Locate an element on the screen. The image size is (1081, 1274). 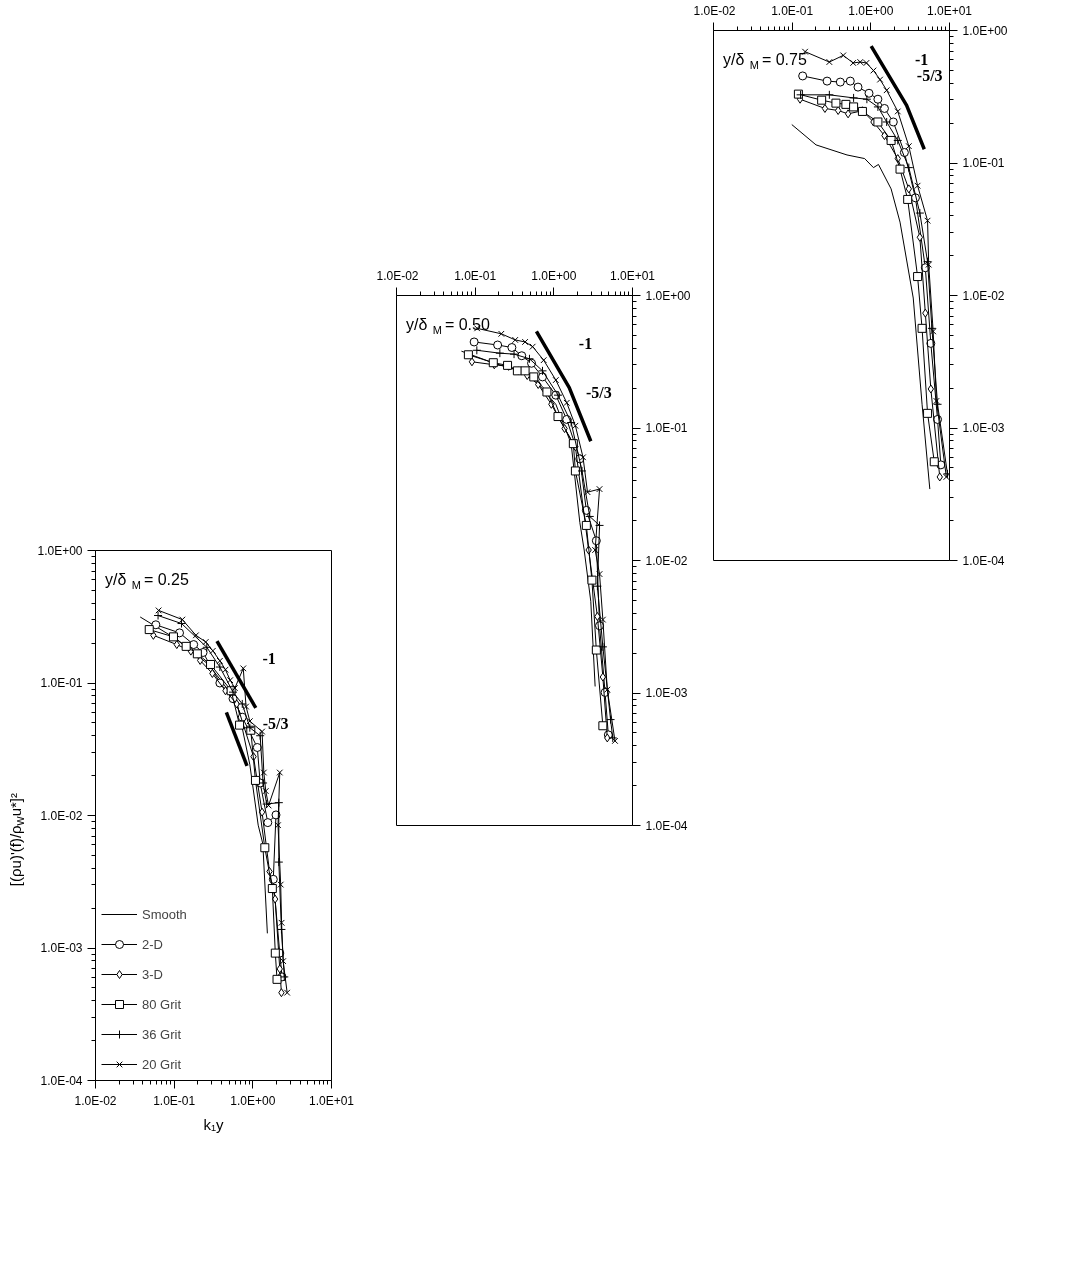
legend-label: 3-D is located at coordinates (152, 974).